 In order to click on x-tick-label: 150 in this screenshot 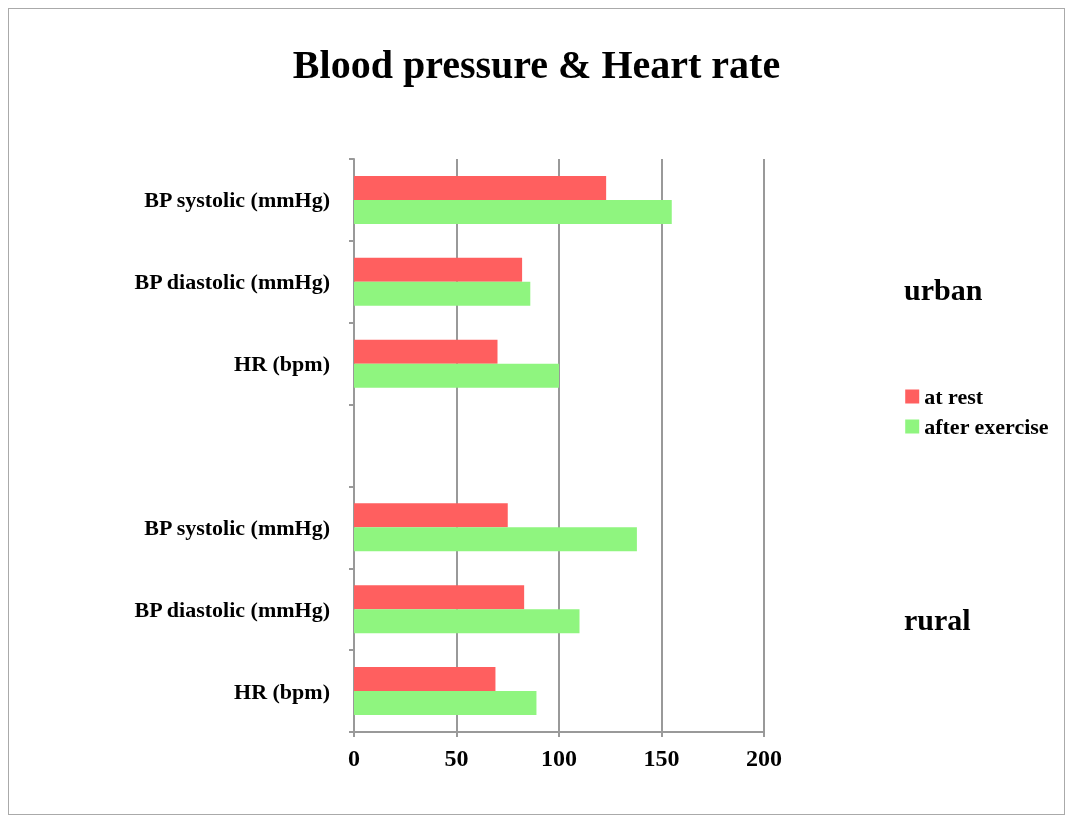, I will do `click(661, 758)`.